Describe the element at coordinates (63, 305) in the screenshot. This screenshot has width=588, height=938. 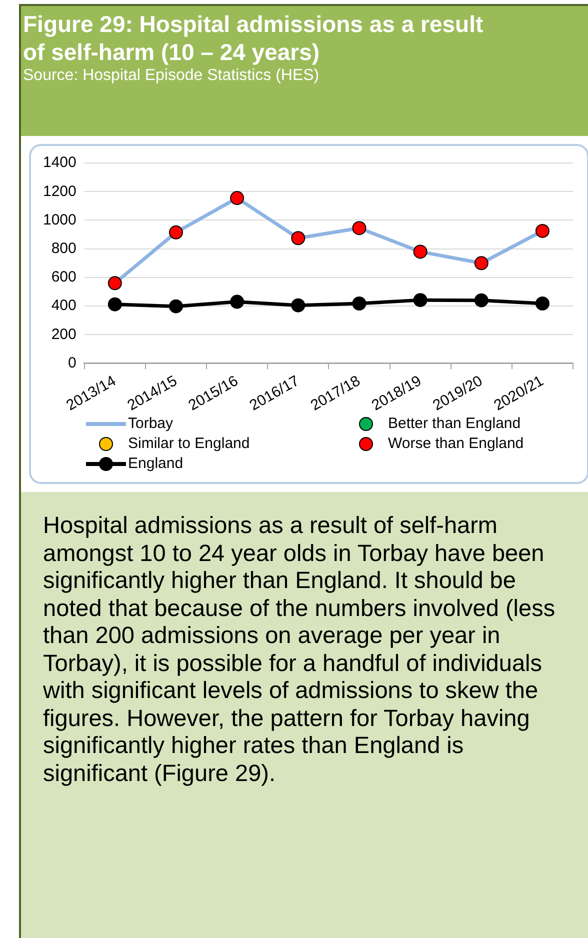
I see `y-tick-label: 400` at that location.